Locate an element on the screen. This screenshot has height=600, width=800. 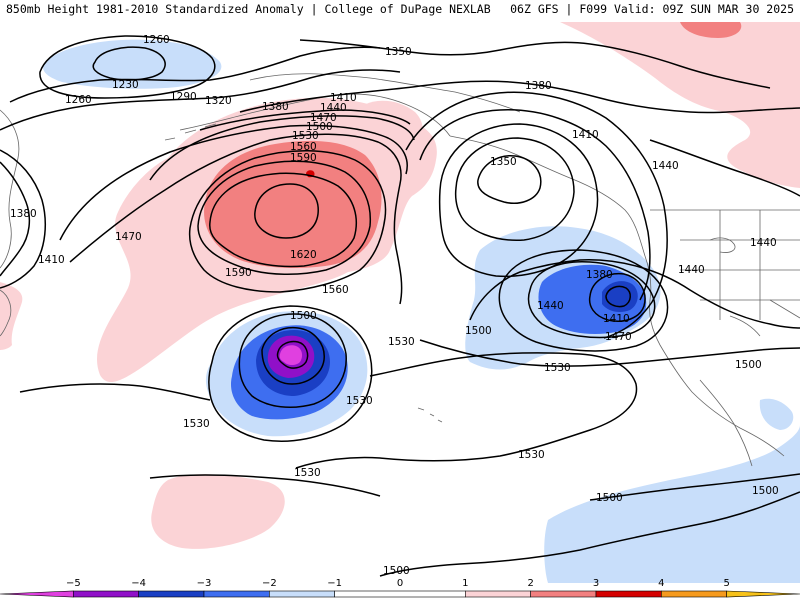
colorbar-tick-label: 3 is located at coordinates (596, 583).